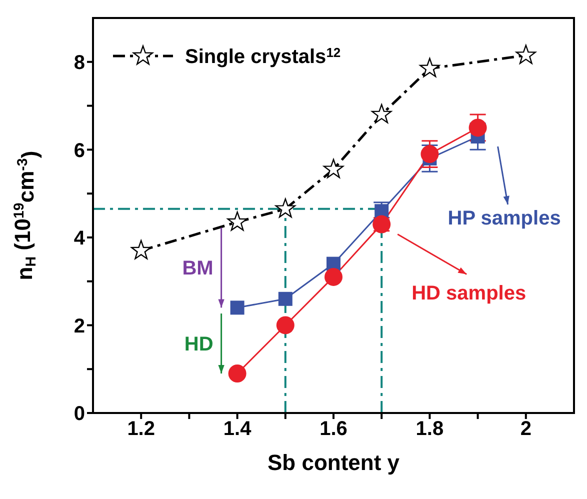 The width and height of the screenshot is (587, 499). Describe the element at coordinates (79, 63) in the screenshot. I see `y-tick-label: 8` at that location.